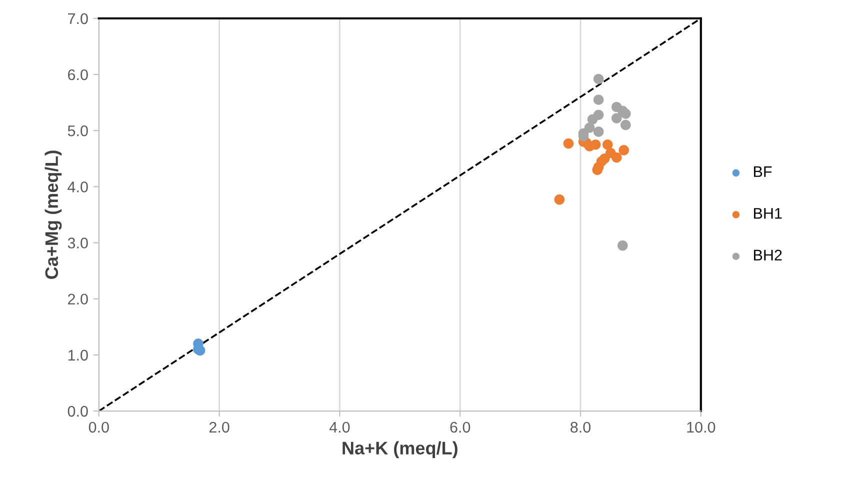 This screenshot has height=497, width=860. What do you see at coordinates (98, 427) in the screenshot?
I see `x-tick-label: 0.0` at bounding box center [98, 427].